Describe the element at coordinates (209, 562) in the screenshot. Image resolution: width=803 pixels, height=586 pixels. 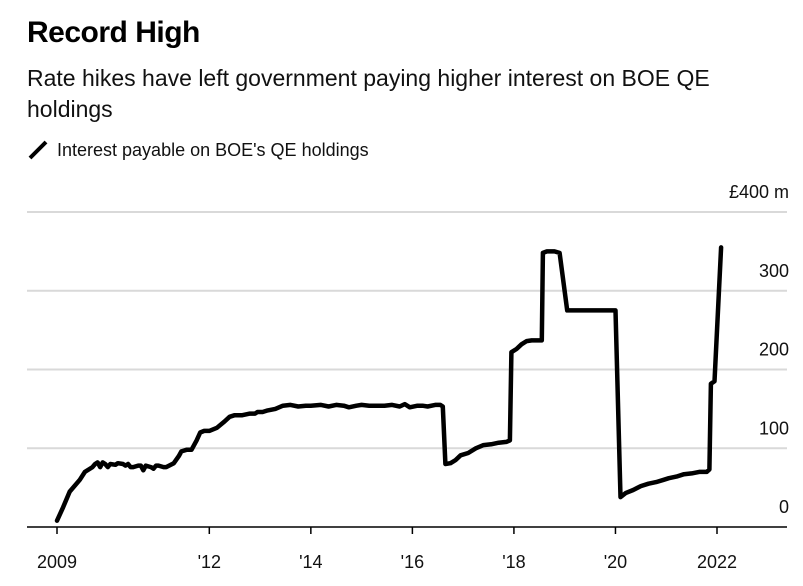
I see `x-tick-label-2012: '12` at that location.